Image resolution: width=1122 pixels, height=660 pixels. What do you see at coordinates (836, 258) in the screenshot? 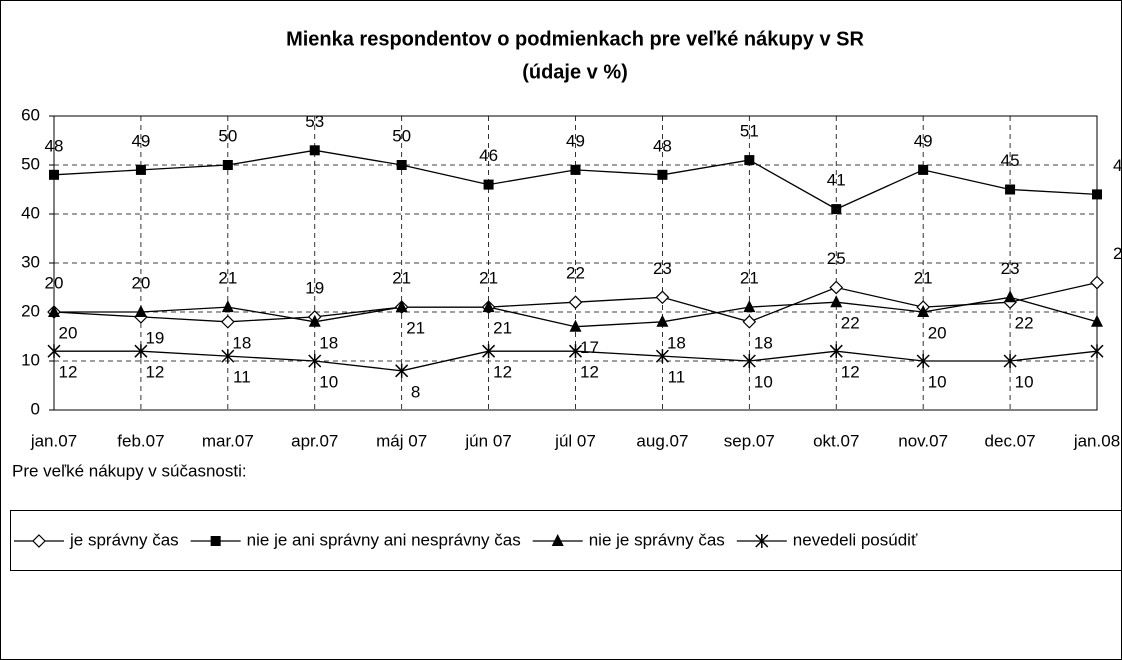
I see `data-label: 25` at bounding box center [836, 258].